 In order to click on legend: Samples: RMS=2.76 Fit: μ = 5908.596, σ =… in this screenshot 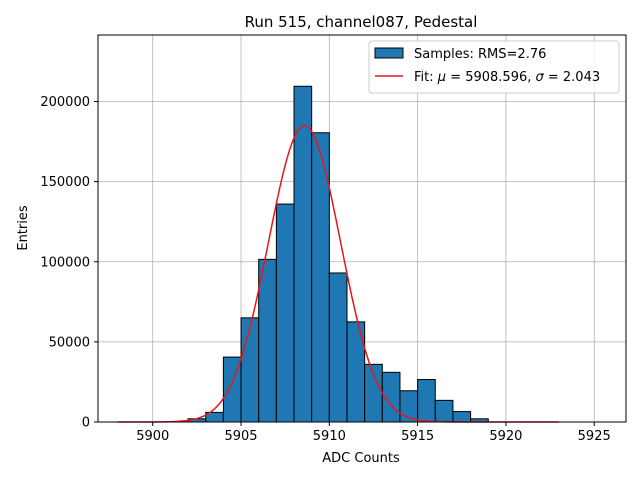, I will do `click(494, 67)`.